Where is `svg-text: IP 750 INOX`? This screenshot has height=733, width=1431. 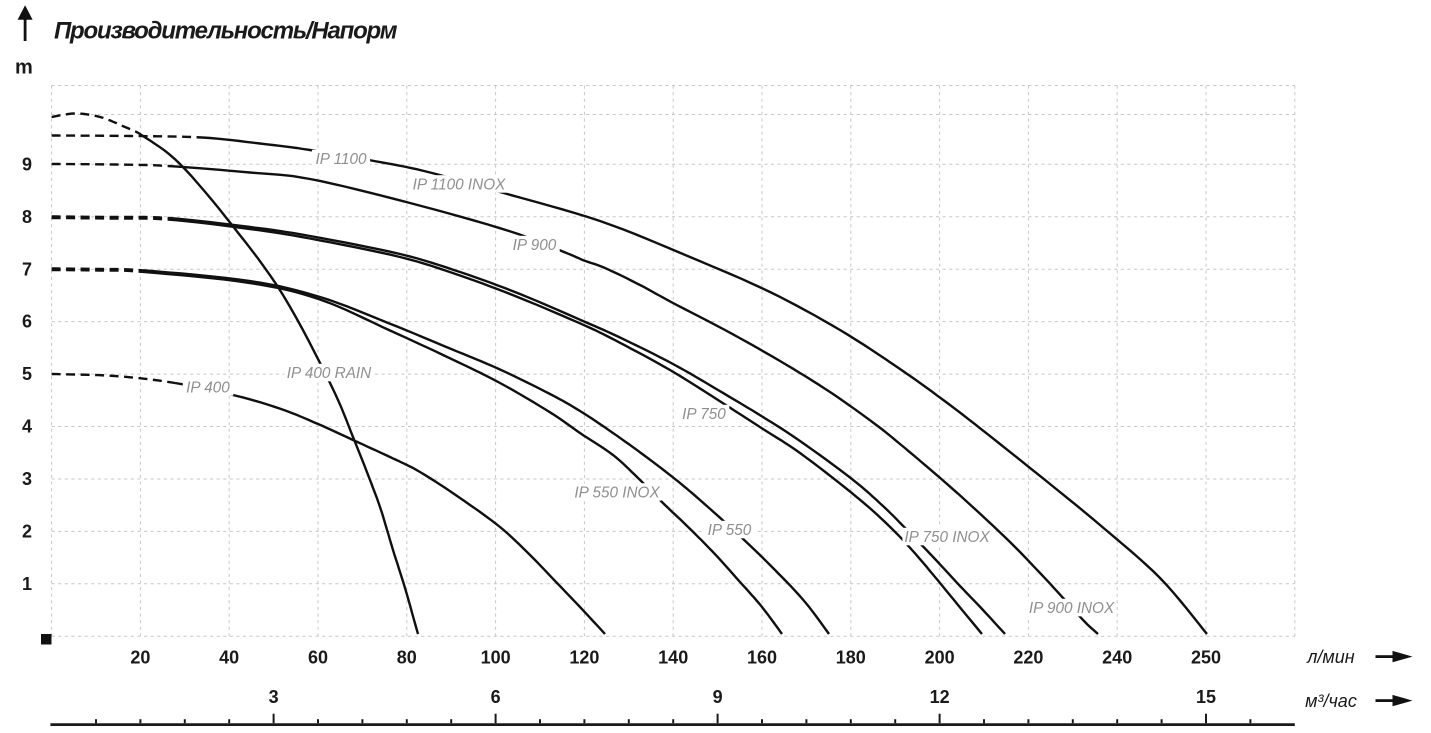
svg-text: IP 750 INOX is located at coordinates (947, 537).